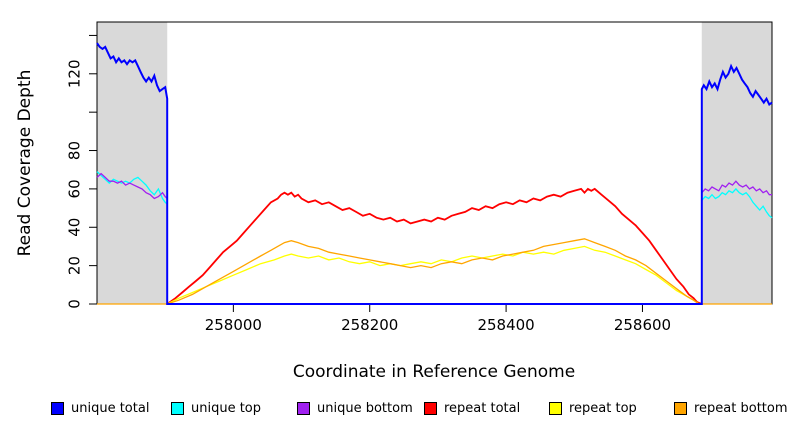  Describe the element at coordinates (603, 408) in the screenshot. I see `legend-label: repeat top` at that location.